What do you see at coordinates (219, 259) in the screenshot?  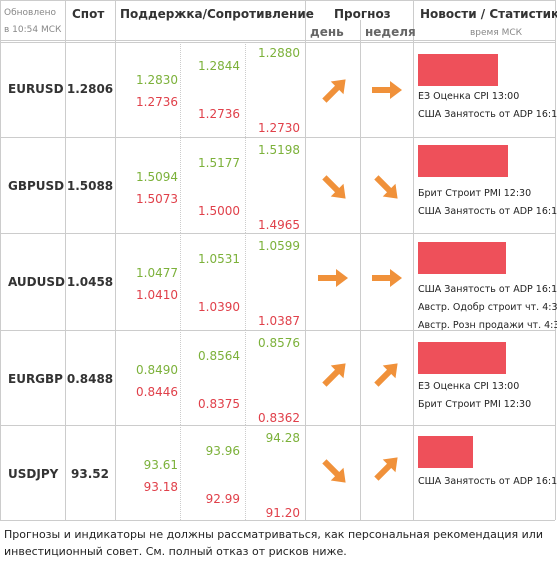 I see `resistance: 1.0531` at bounding box center [219, 259].